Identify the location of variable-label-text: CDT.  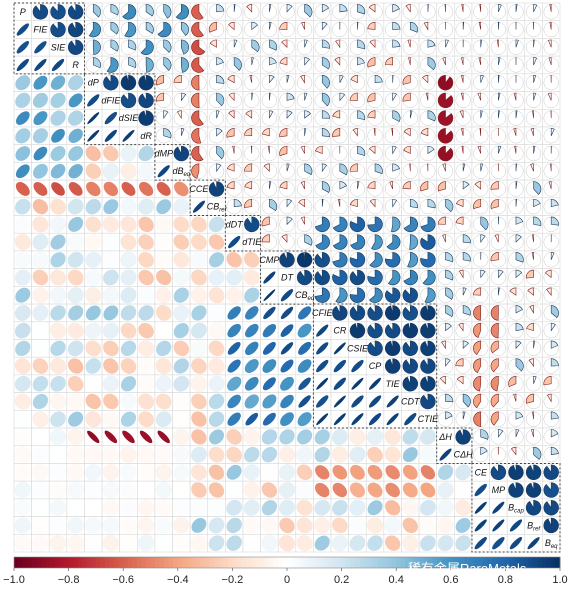
(411, 401).